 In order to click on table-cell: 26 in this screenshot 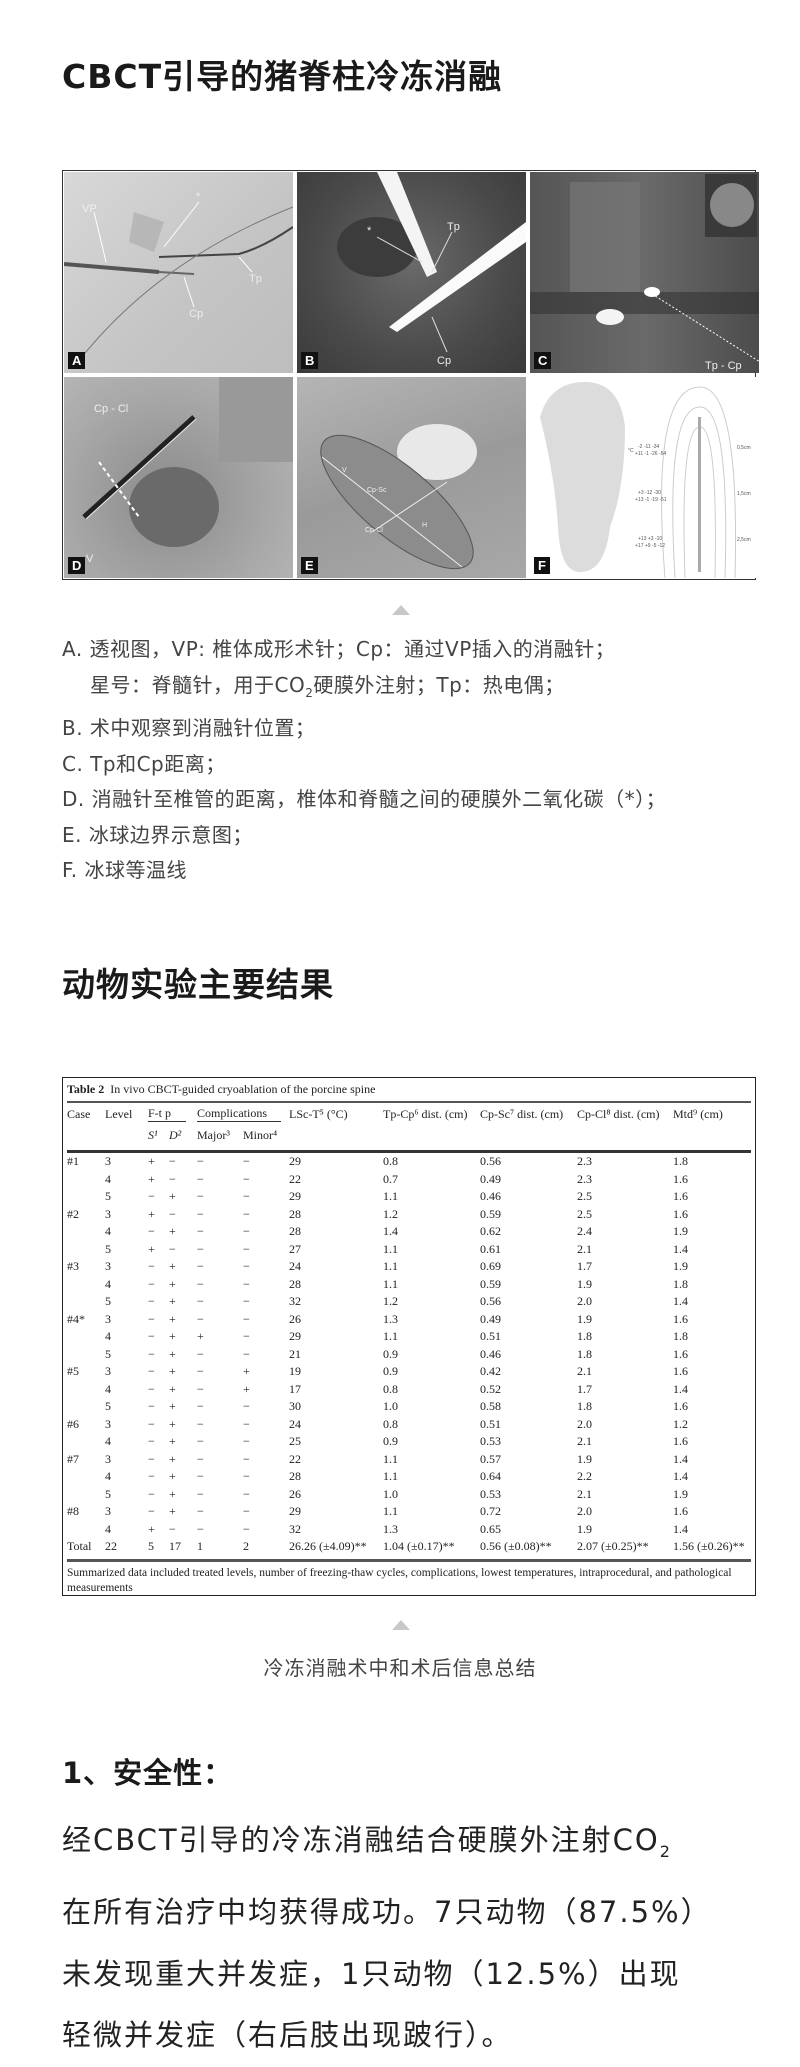, I will do `click(295, 1318)`.